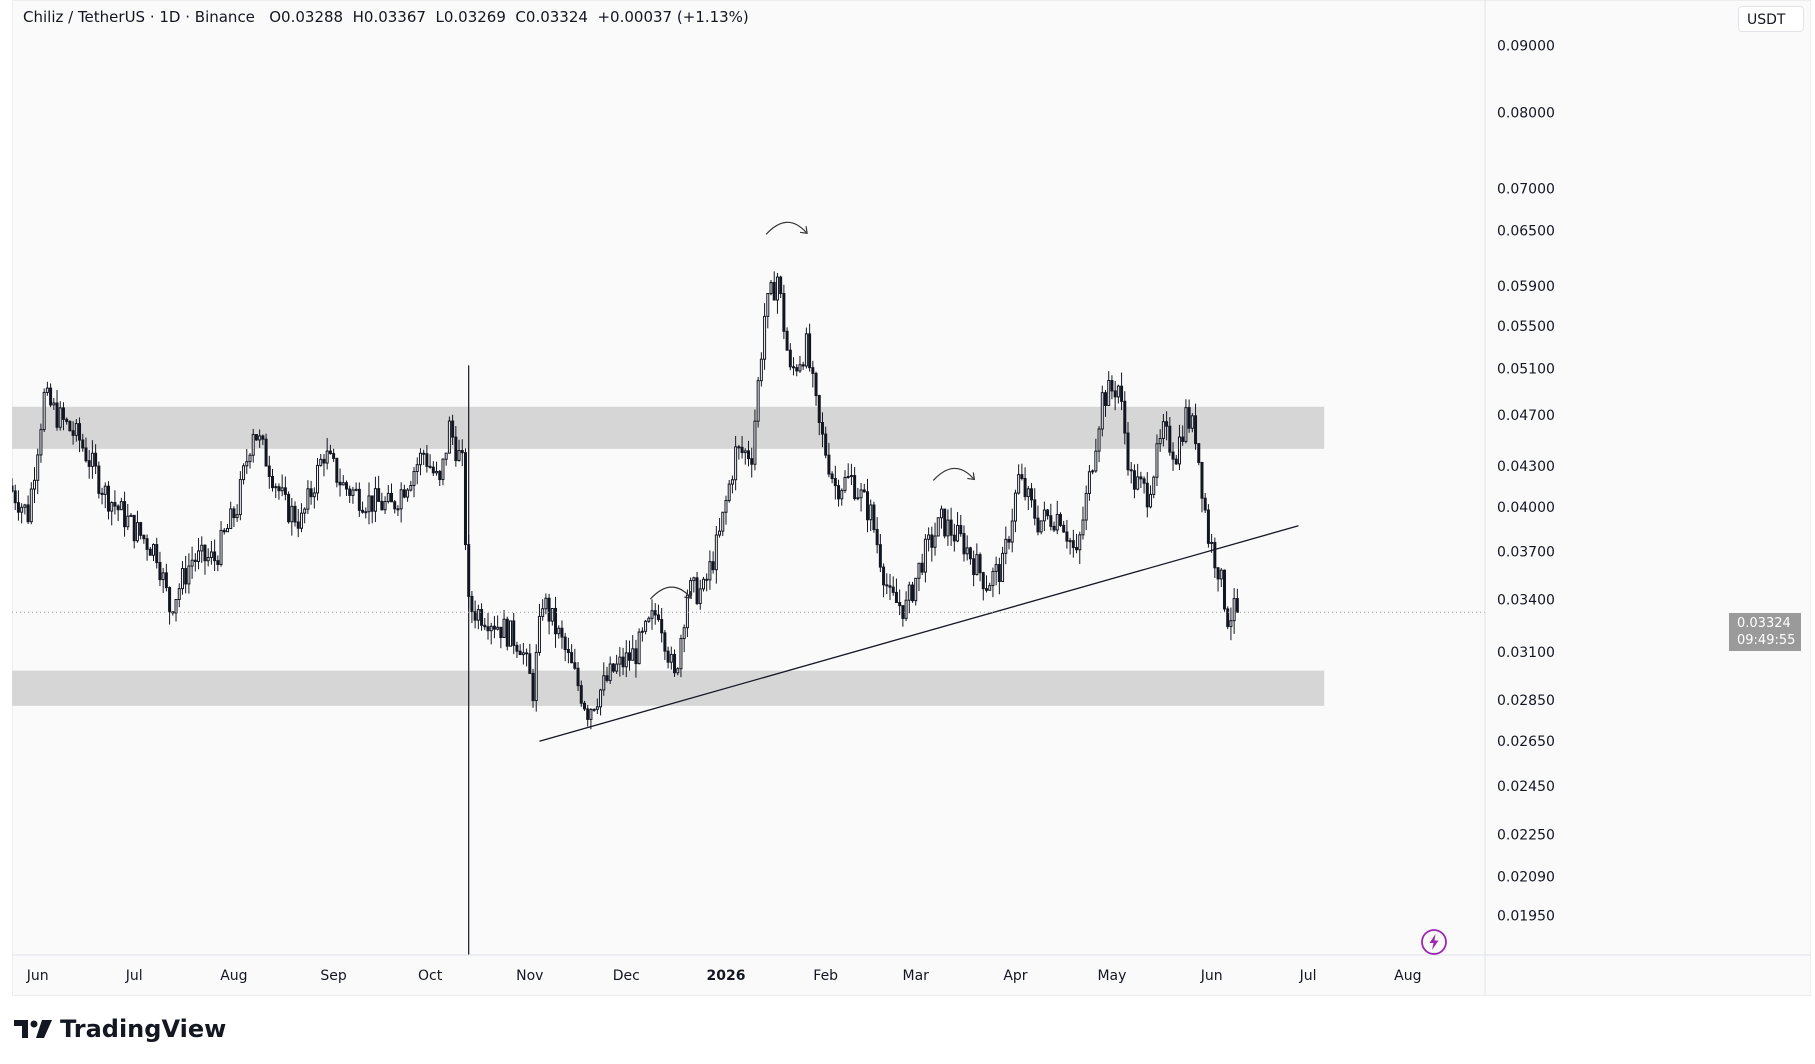  What do you see at coordinates (143, 1029) in the screenshot?
I see `brand-name: TradingView` at bounding box center [143, 1029].